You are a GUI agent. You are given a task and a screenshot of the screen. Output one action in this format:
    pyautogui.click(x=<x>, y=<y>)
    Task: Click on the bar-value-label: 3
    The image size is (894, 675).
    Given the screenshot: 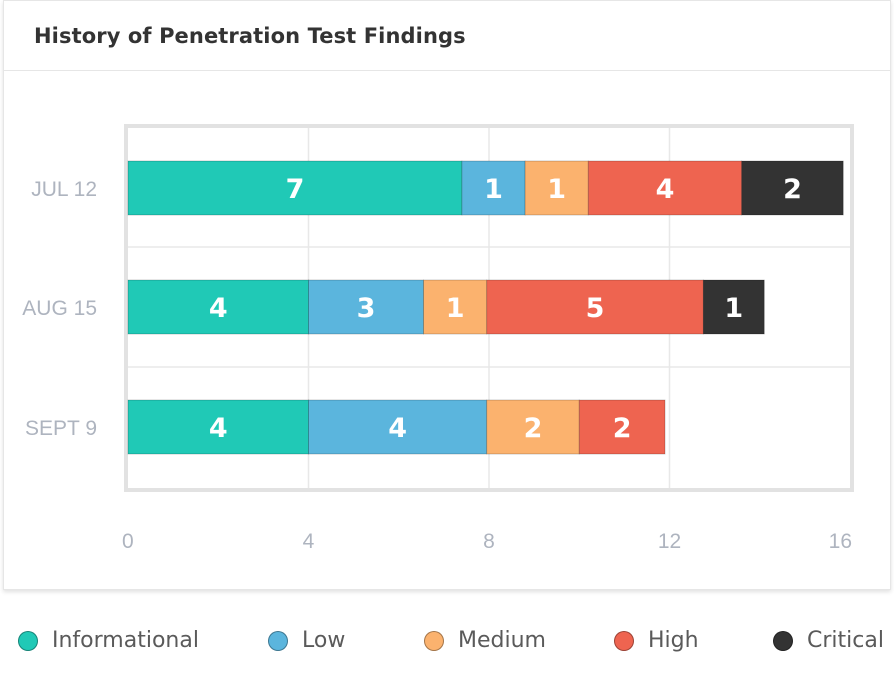 What is the action you would take?
    pyautogui.click(x=366, y=308)
    